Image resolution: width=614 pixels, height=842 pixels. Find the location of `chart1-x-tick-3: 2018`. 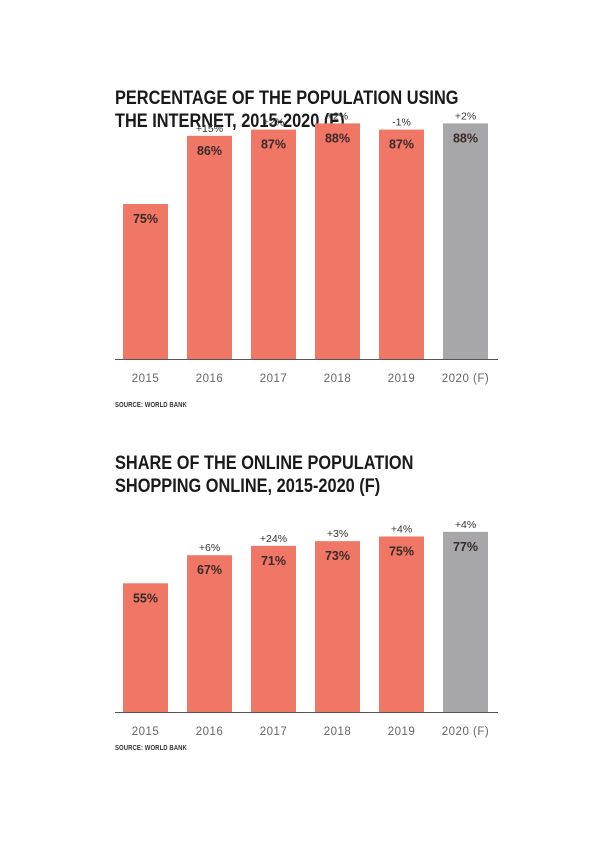

chart1-x-tick-3: 2018 is located at coordinates (338, 379).